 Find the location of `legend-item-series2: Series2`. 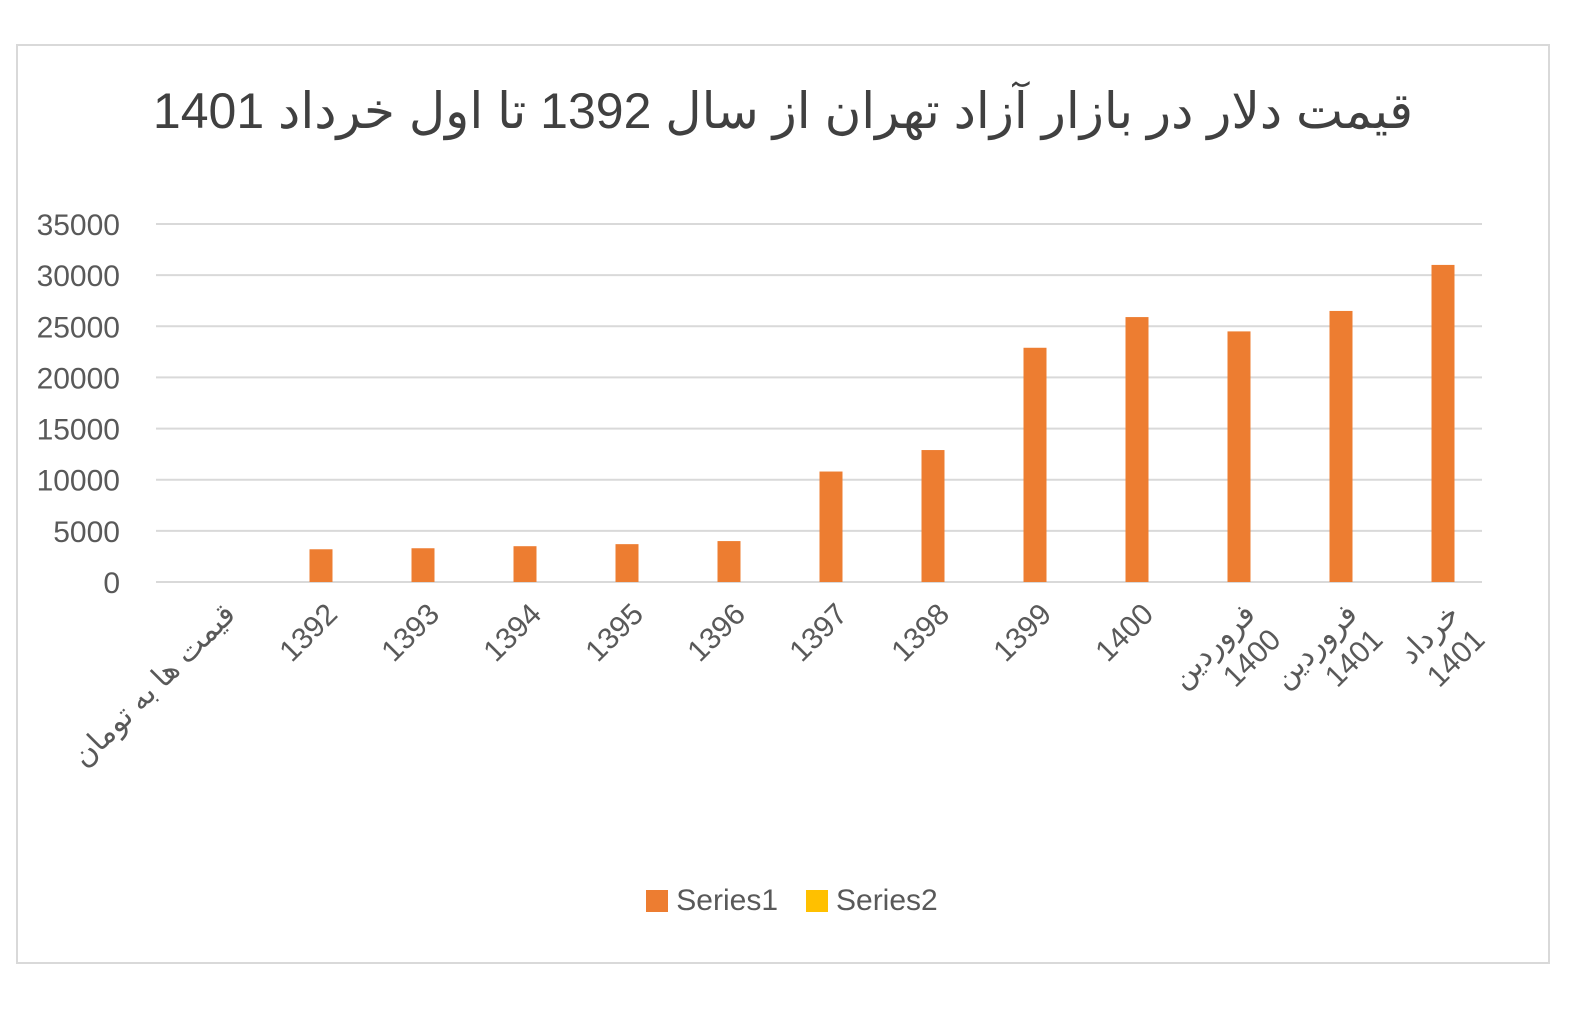

legend-item-series2: Series2 is located at coordinates (872, 901).